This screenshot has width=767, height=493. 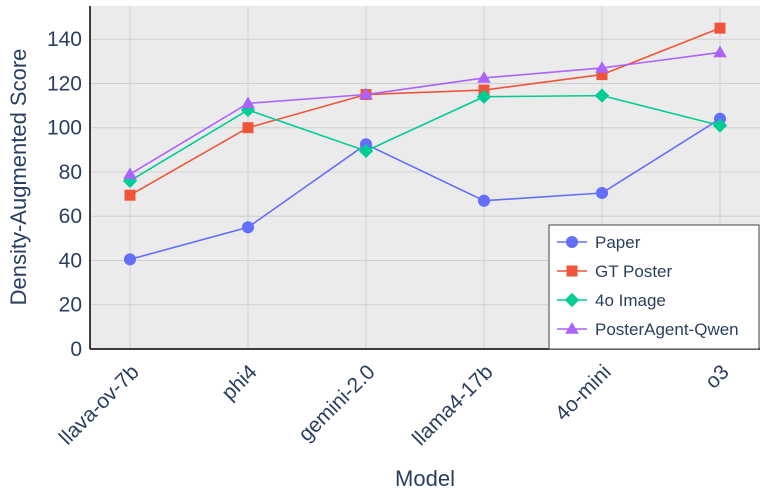 I want to click on x-tick-label: 4o-mini, so click(x=583, y=392).